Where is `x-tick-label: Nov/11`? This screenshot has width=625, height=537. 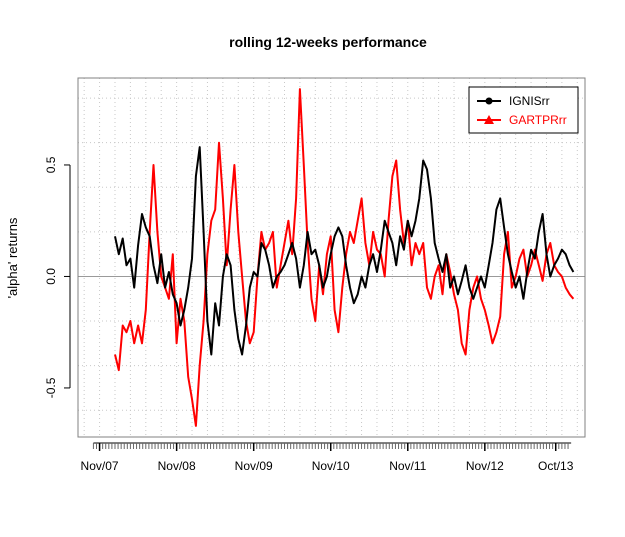
x-tick-label: Nov/11 is located at coordinates (407, 466).